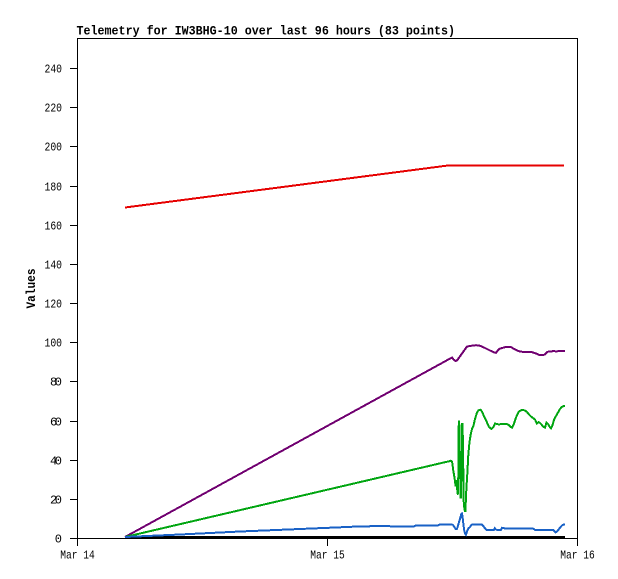 Image resolution: width=618 pixels, height=579 pixels. I want to click on svg-text: 100, so click(54, 344).